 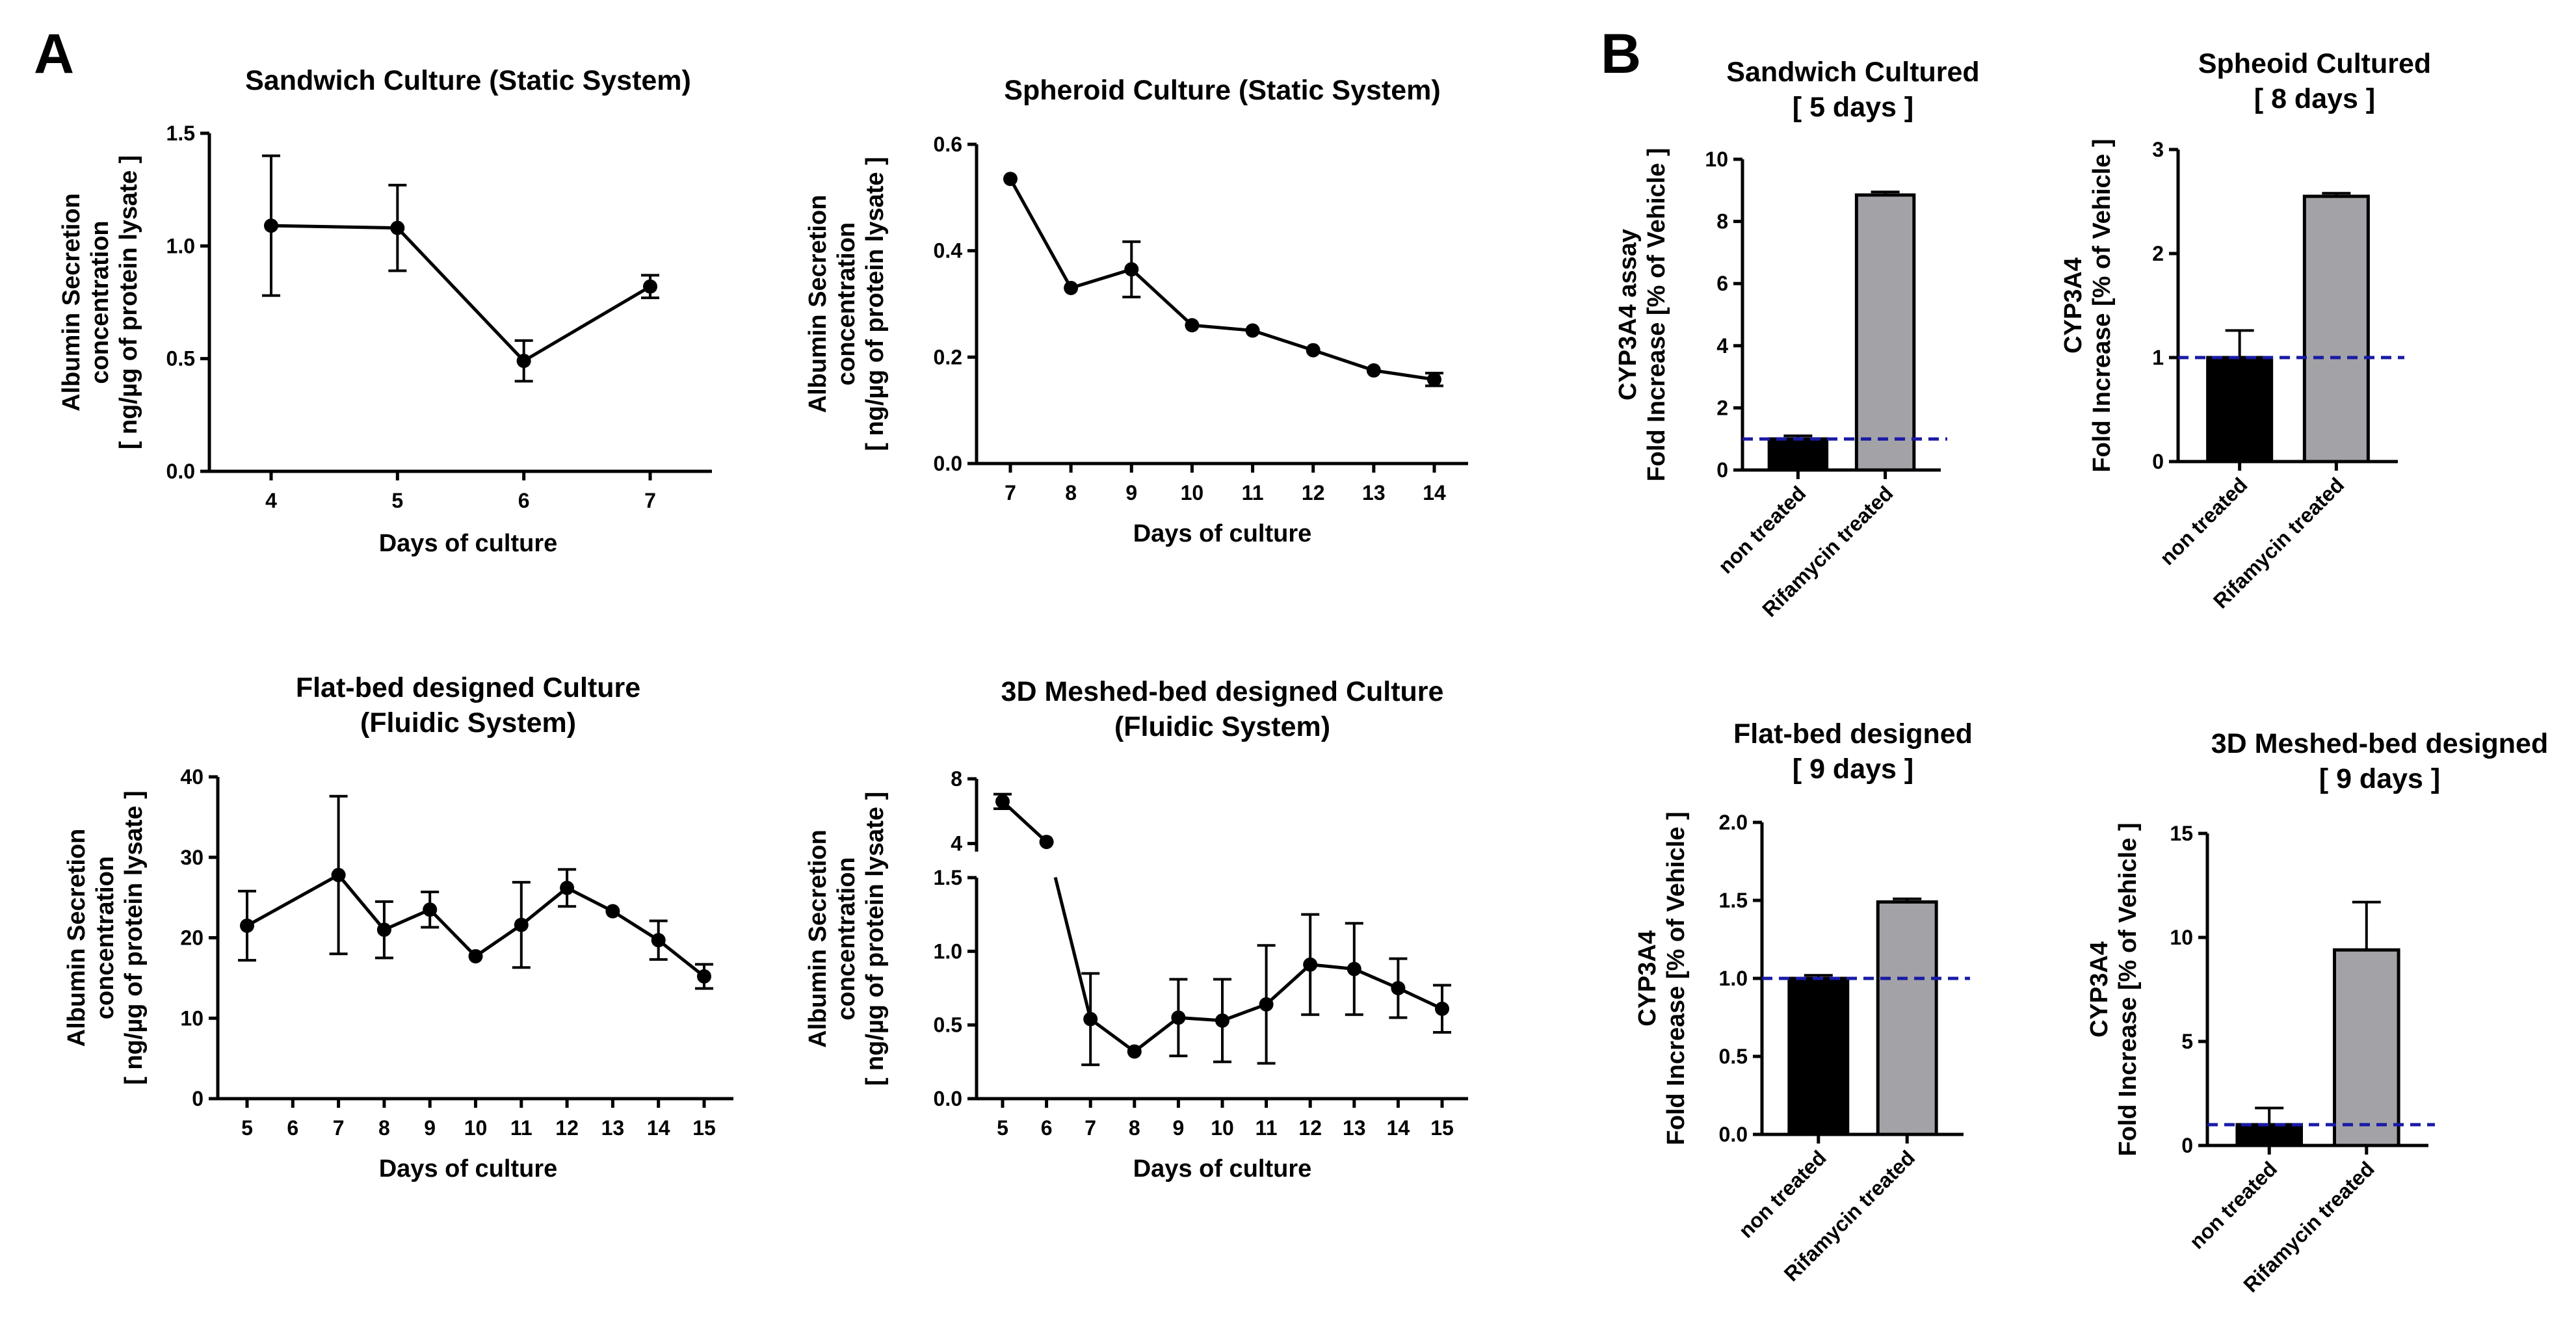 I want to click on x-tick-label-b1: non treated, so click(x=1762, y=529).